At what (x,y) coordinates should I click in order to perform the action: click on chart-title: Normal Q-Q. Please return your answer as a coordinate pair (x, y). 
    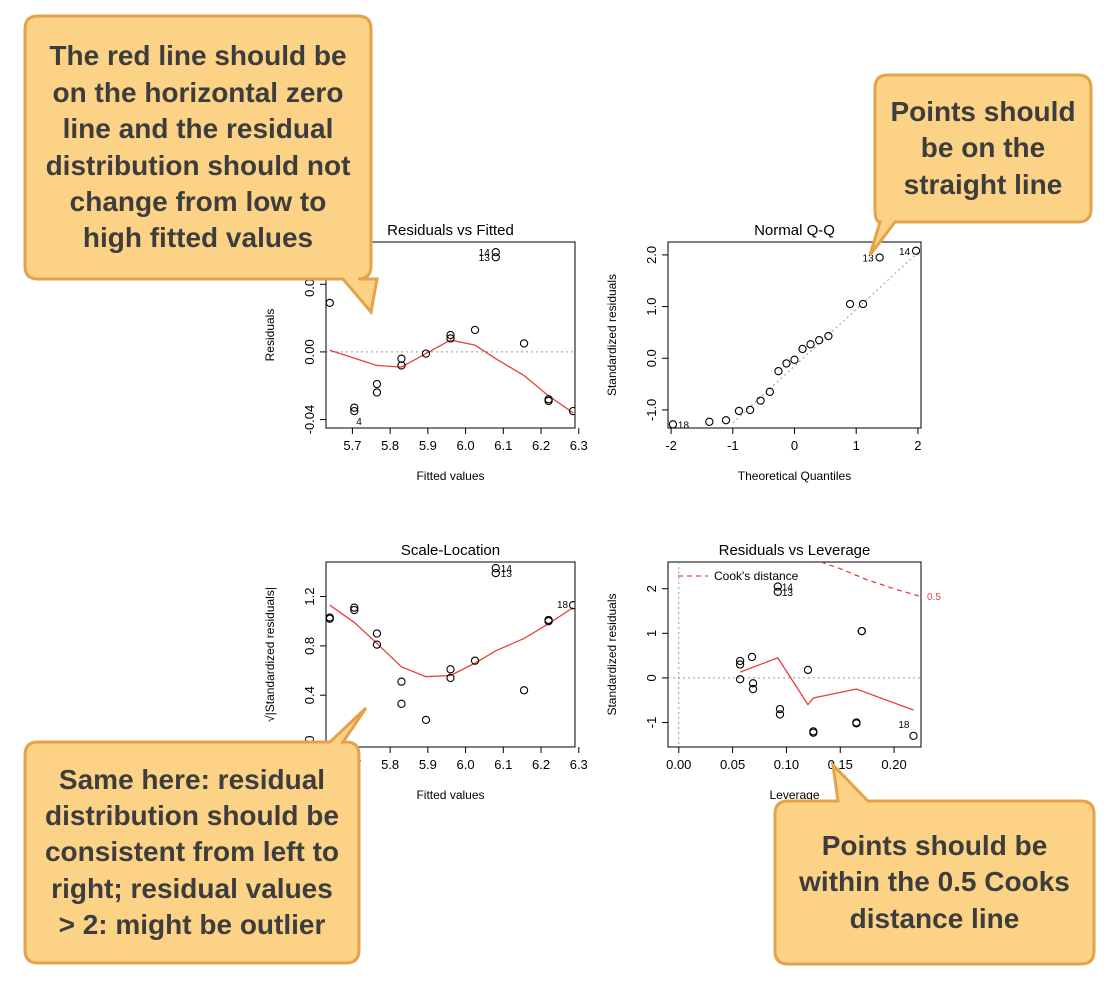
    Looking at the image, I should click on (794, 230).